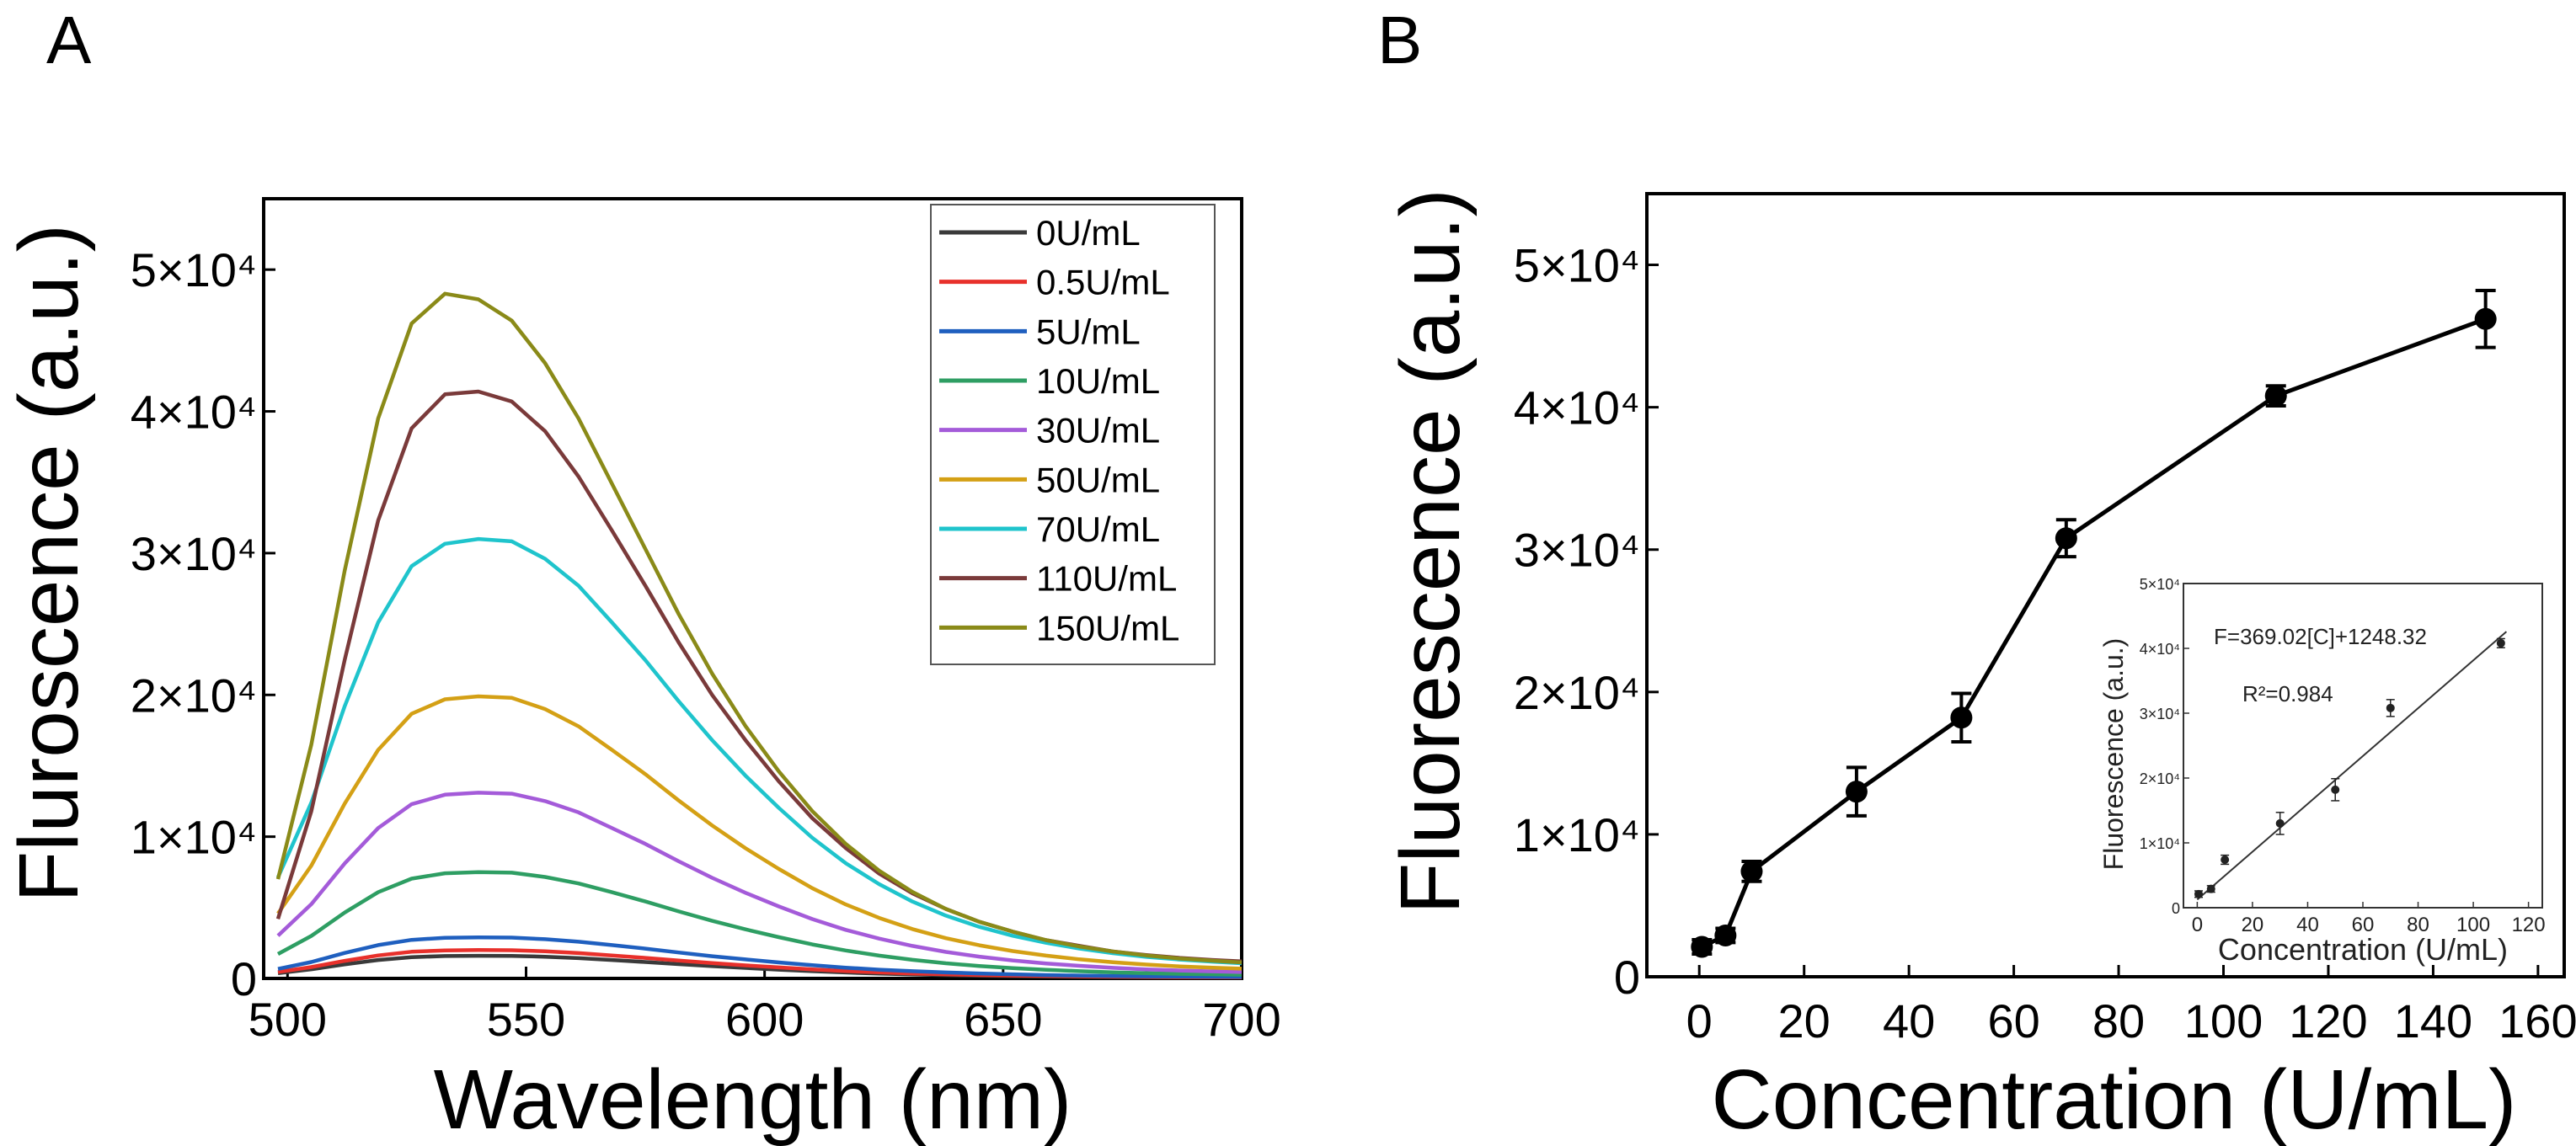 The width and height of the screenshot is (2576, 1146). I want to click on legend-label: 30U/mL, so click(1098, 431).